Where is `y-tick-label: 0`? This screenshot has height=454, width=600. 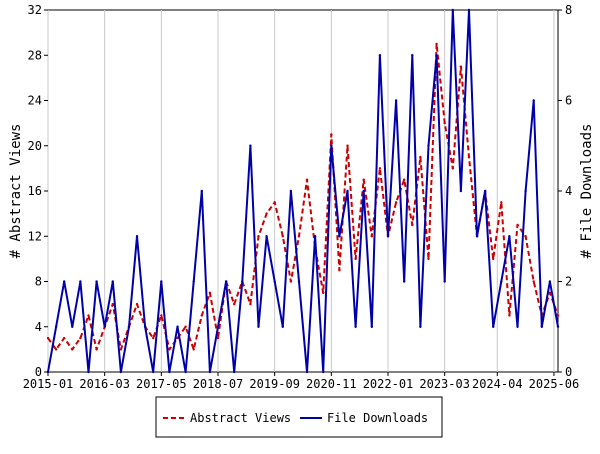 y-tick-label: 0 is located at coordinates (38, 372).